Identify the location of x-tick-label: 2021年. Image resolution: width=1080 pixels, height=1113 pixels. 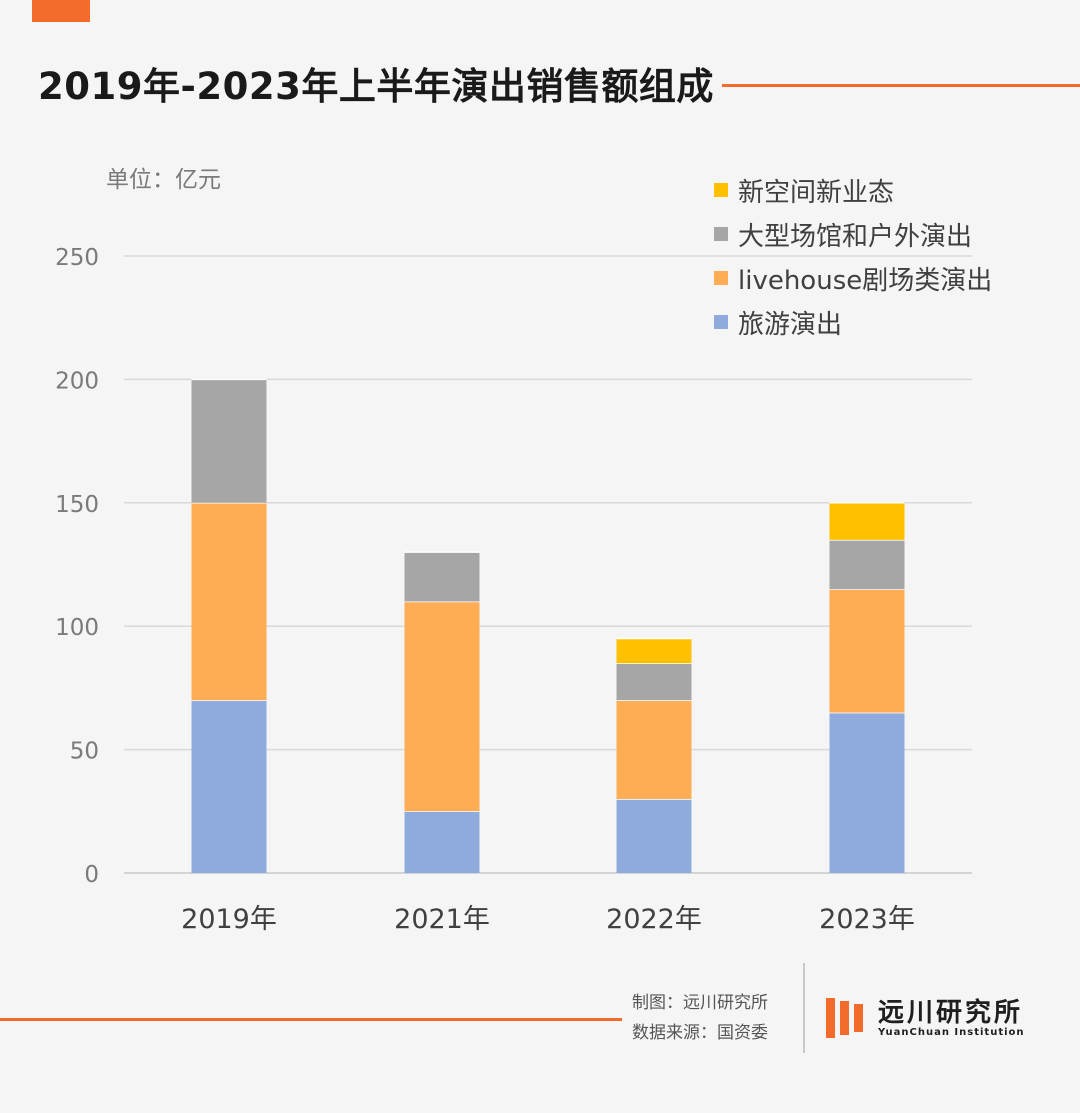
(442, 919).